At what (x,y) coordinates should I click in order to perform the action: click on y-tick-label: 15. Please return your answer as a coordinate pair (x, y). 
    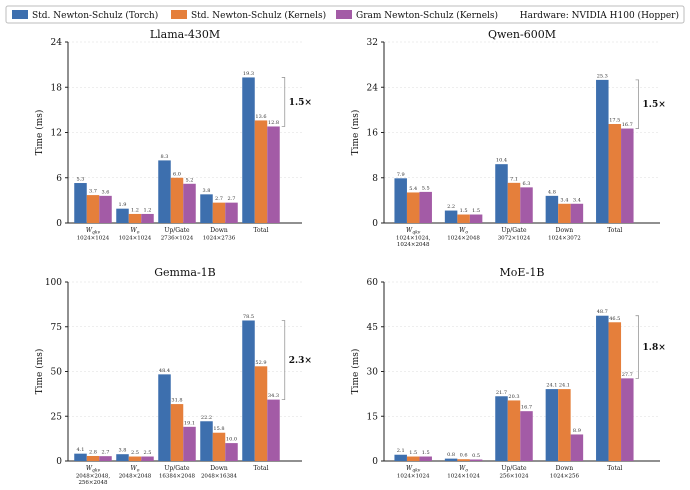
    Looking at the image, I should click on (373, 417).